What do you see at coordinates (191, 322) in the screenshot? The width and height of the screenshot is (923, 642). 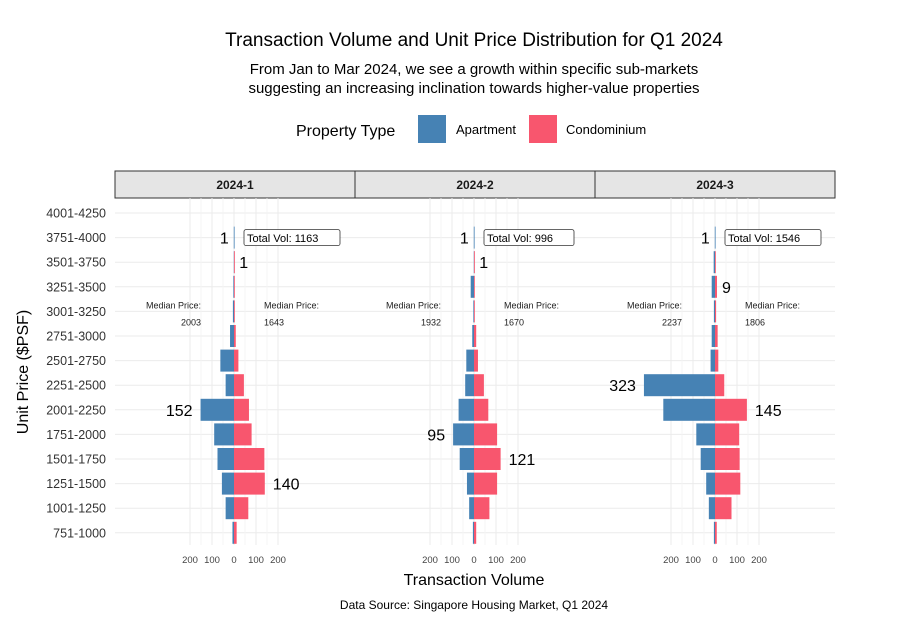 I see `median-apartment-value: 2003` at bounding box center [191, 322].